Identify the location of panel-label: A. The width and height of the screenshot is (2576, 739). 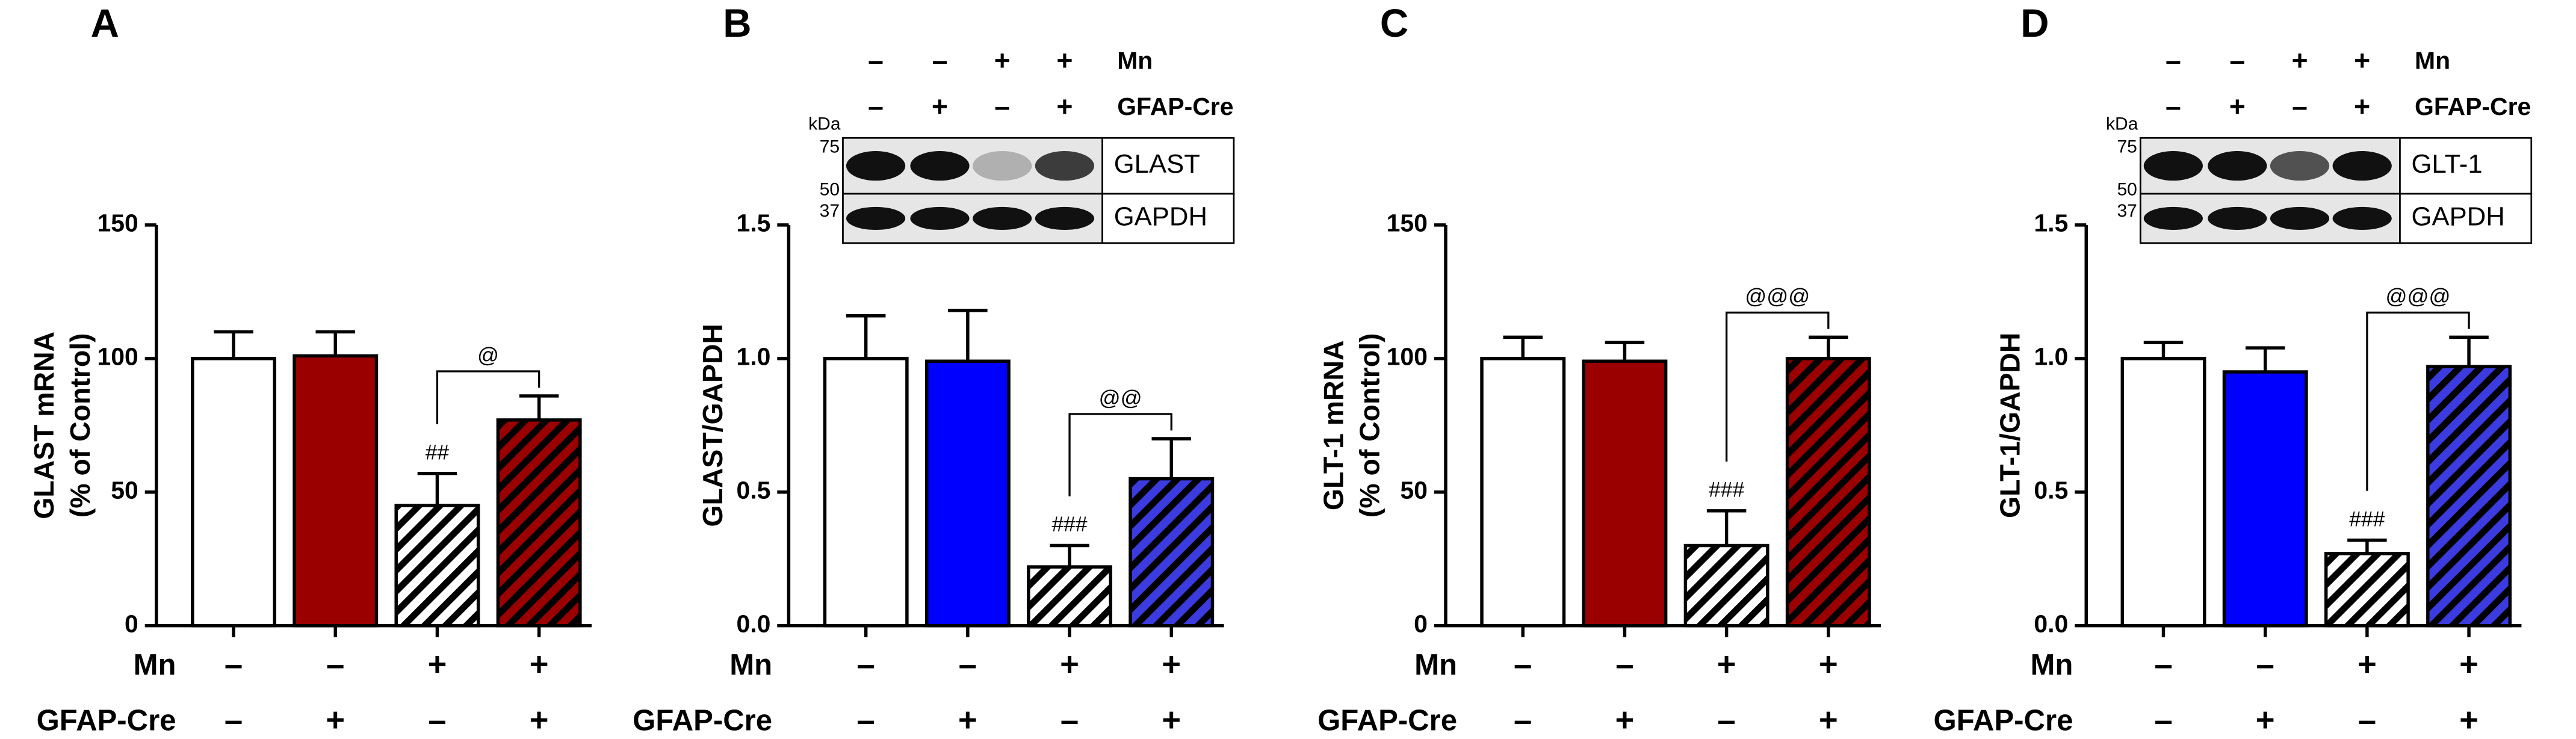
(105, 23).